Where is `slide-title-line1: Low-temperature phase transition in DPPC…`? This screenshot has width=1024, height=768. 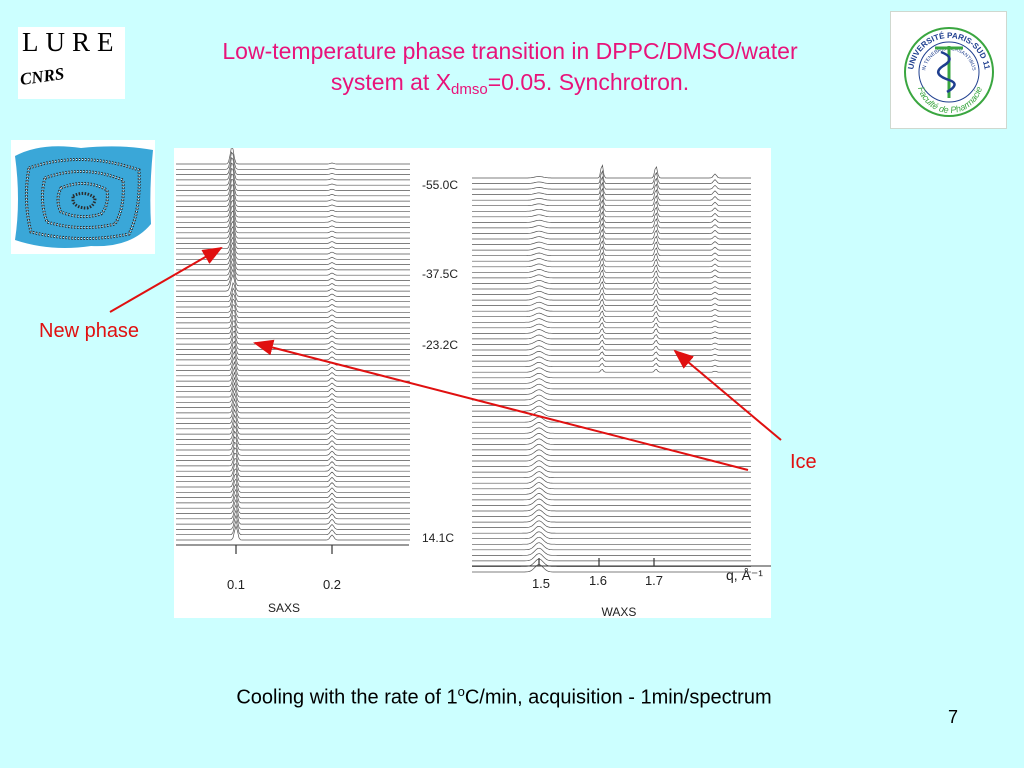
slide-title-line1: Low-temperature phase transition in DPPC… is located at coordinates (510, 51).